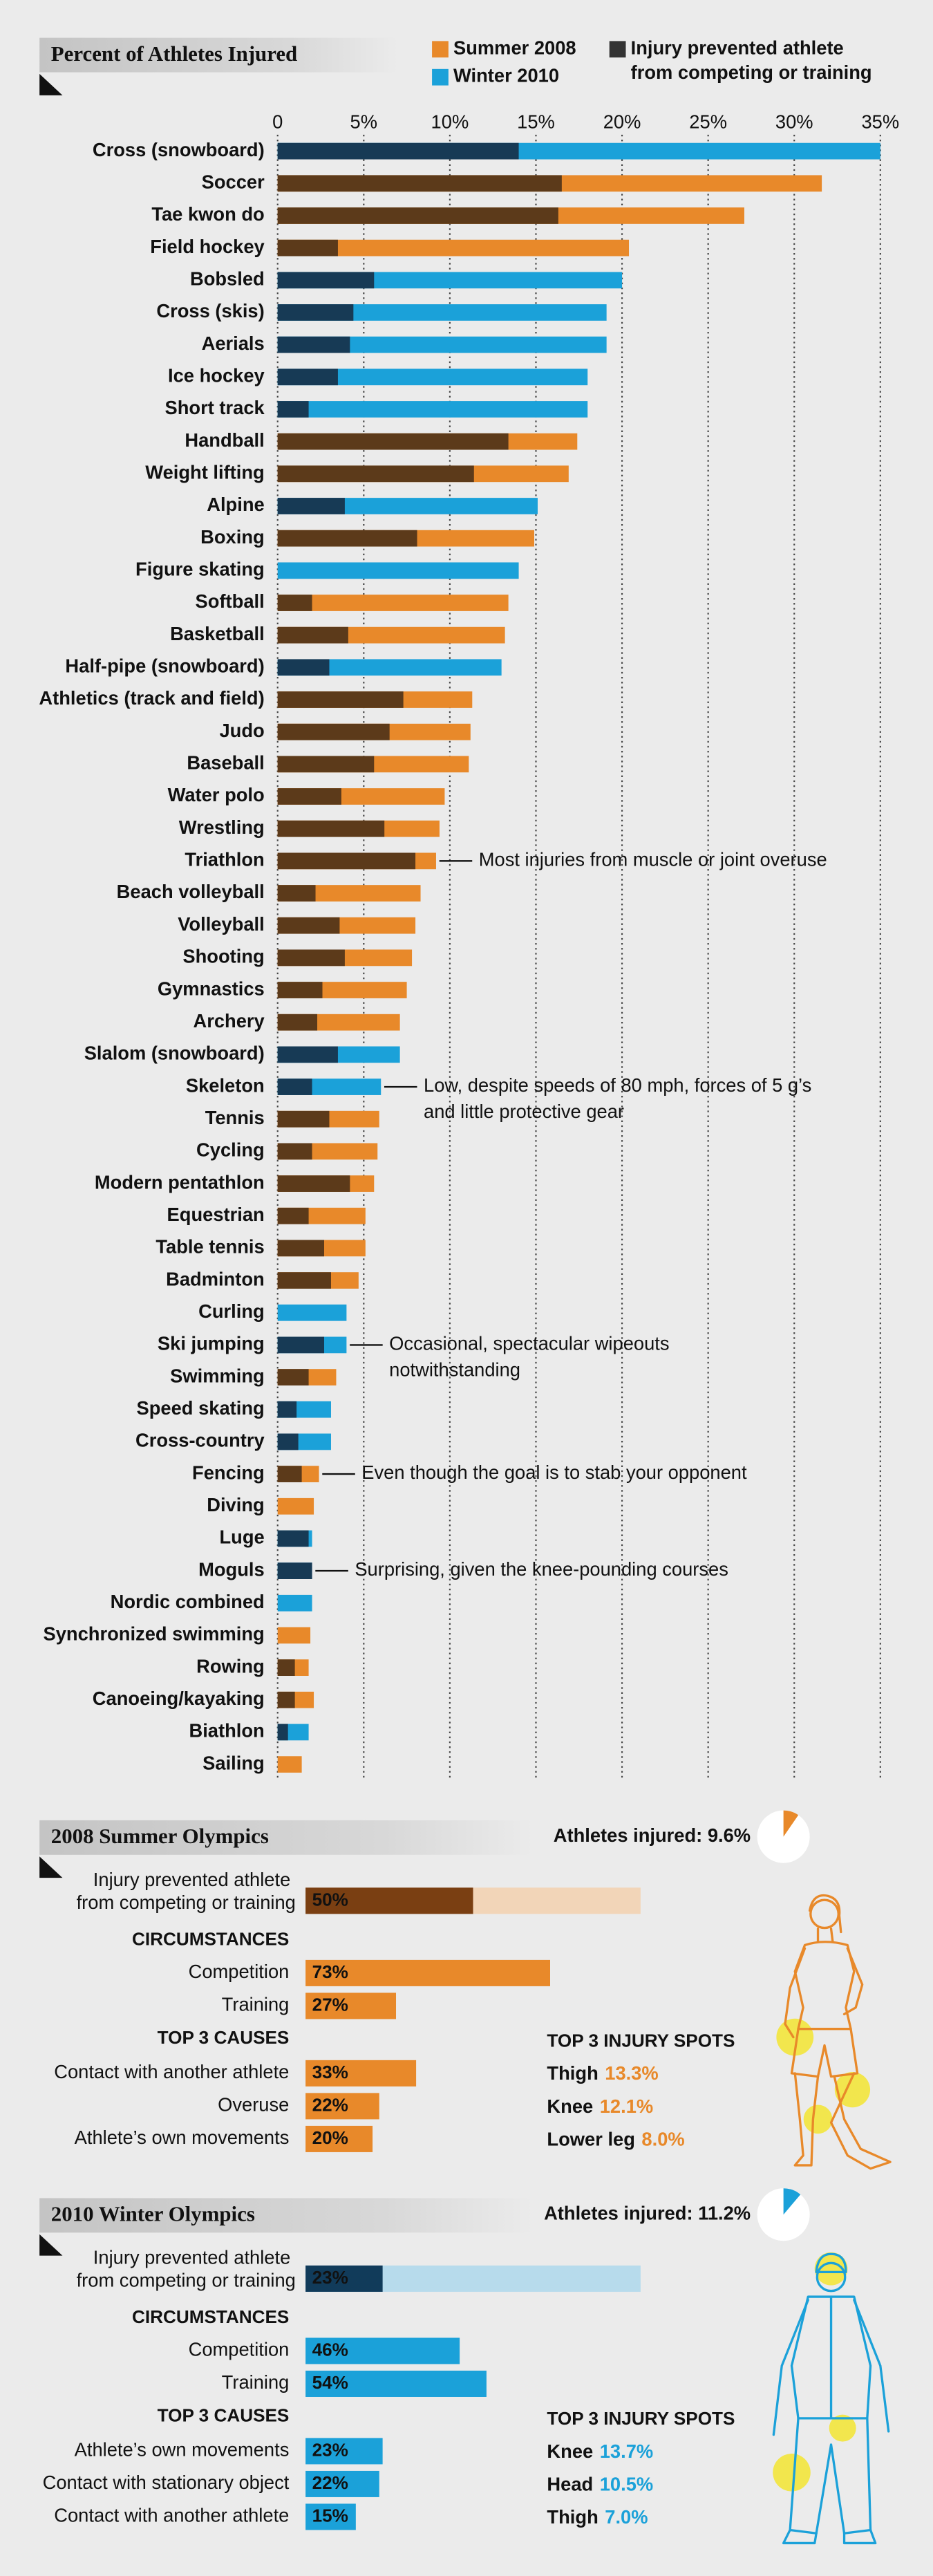  What do you see at coordinates (207, 214) in the screenshot?
I see `category-label: Tae kwon do` at bounding box center [207, 214].